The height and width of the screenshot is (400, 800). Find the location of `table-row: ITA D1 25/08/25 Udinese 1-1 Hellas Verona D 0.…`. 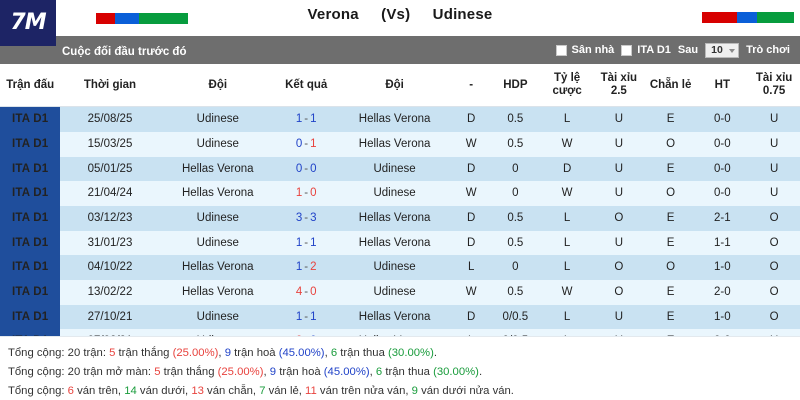

table-row: ITA D1 25/08/25 Udinese 1-1 Hellas Verona D 0.… is located at coordinates (400, 119).